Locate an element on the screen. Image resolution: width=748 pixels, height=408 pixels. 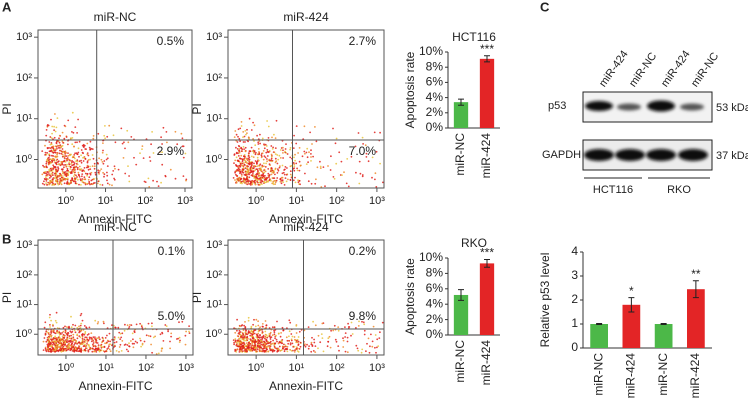
y-tick-label: 6% is located at coordinates (435, 82).